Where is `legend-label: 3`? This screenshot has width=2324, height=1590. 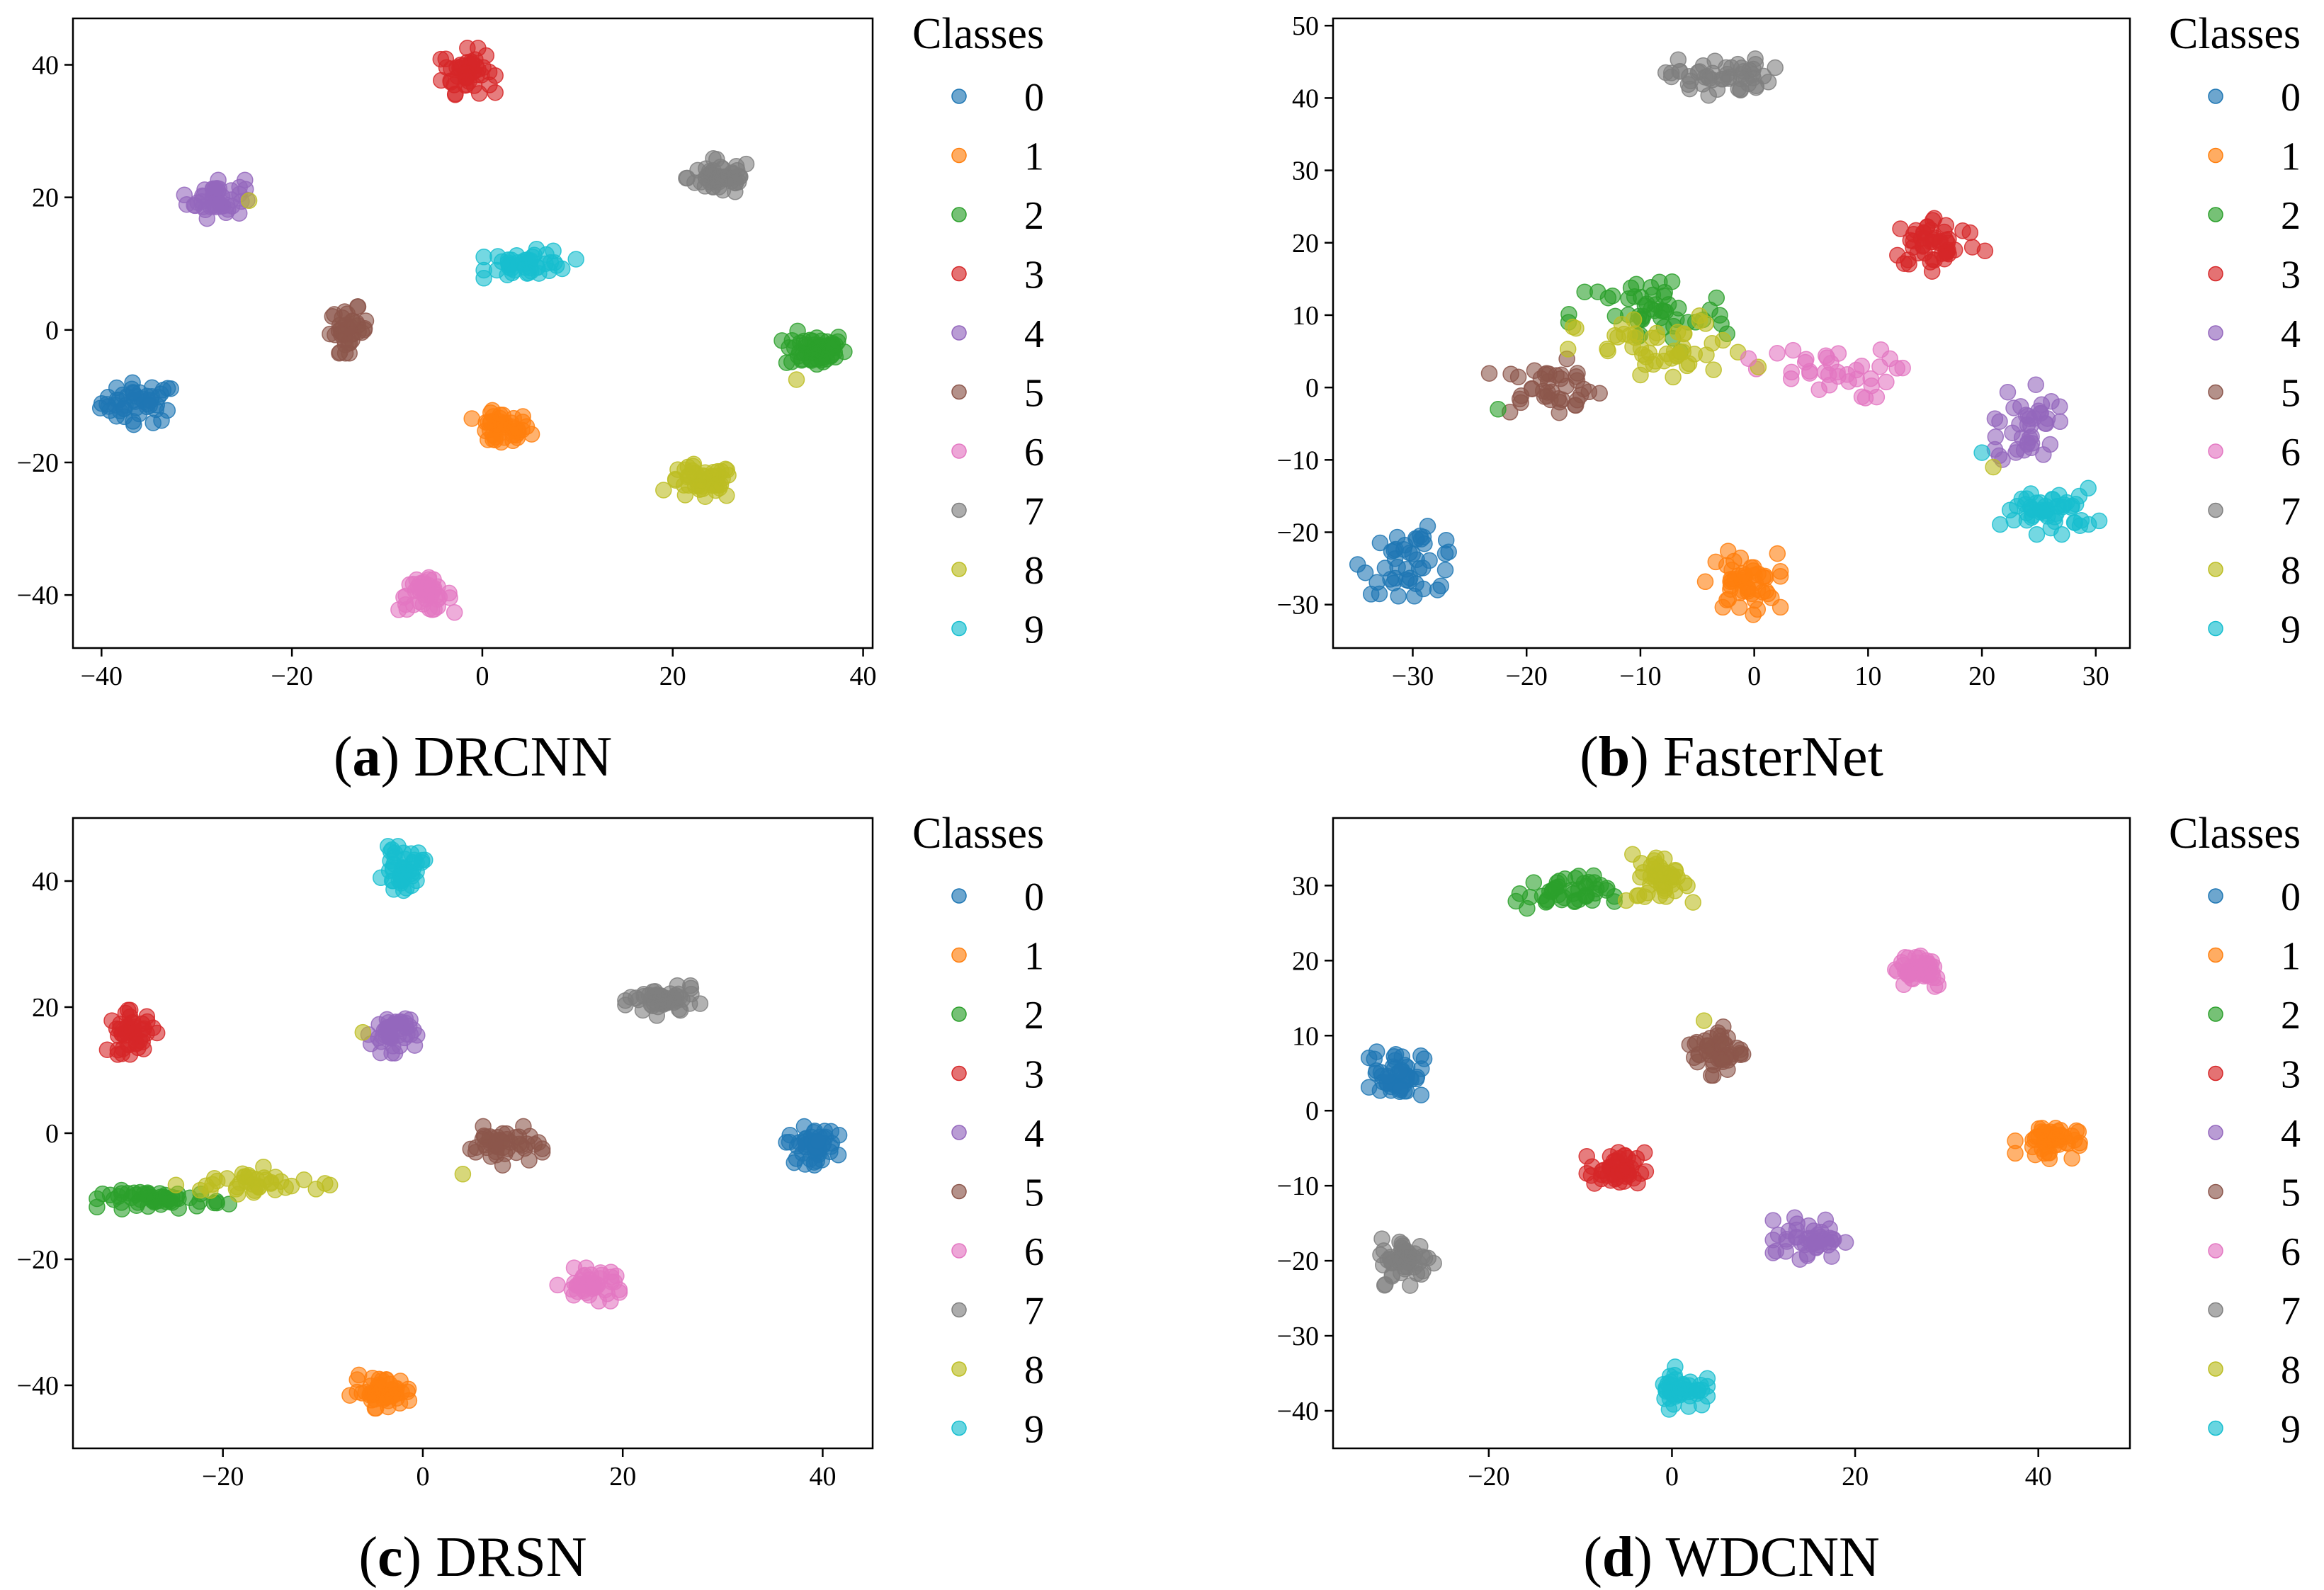 legend-label: 3 is located at coordinates (1034, 275).